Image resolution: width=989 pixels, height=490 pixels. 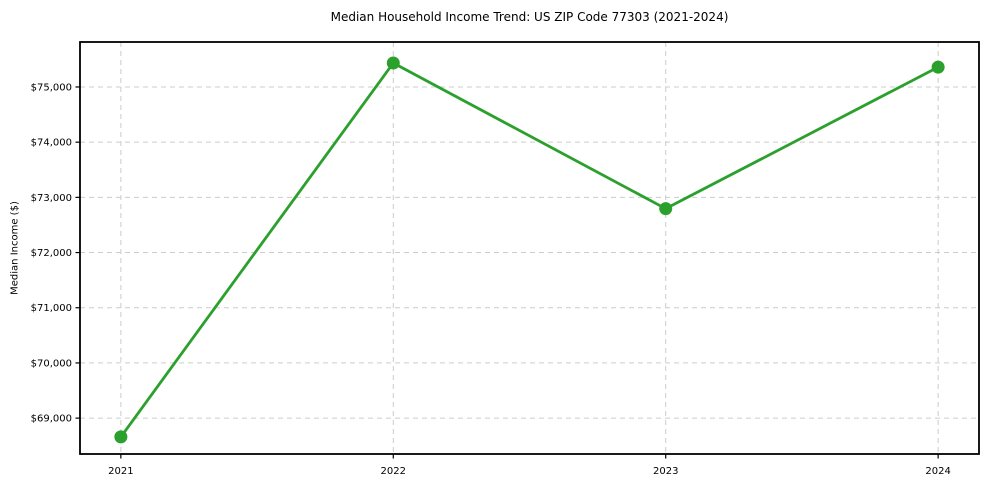 I want to click on y-tick-label: $73,000, so click(x=51, y=198).